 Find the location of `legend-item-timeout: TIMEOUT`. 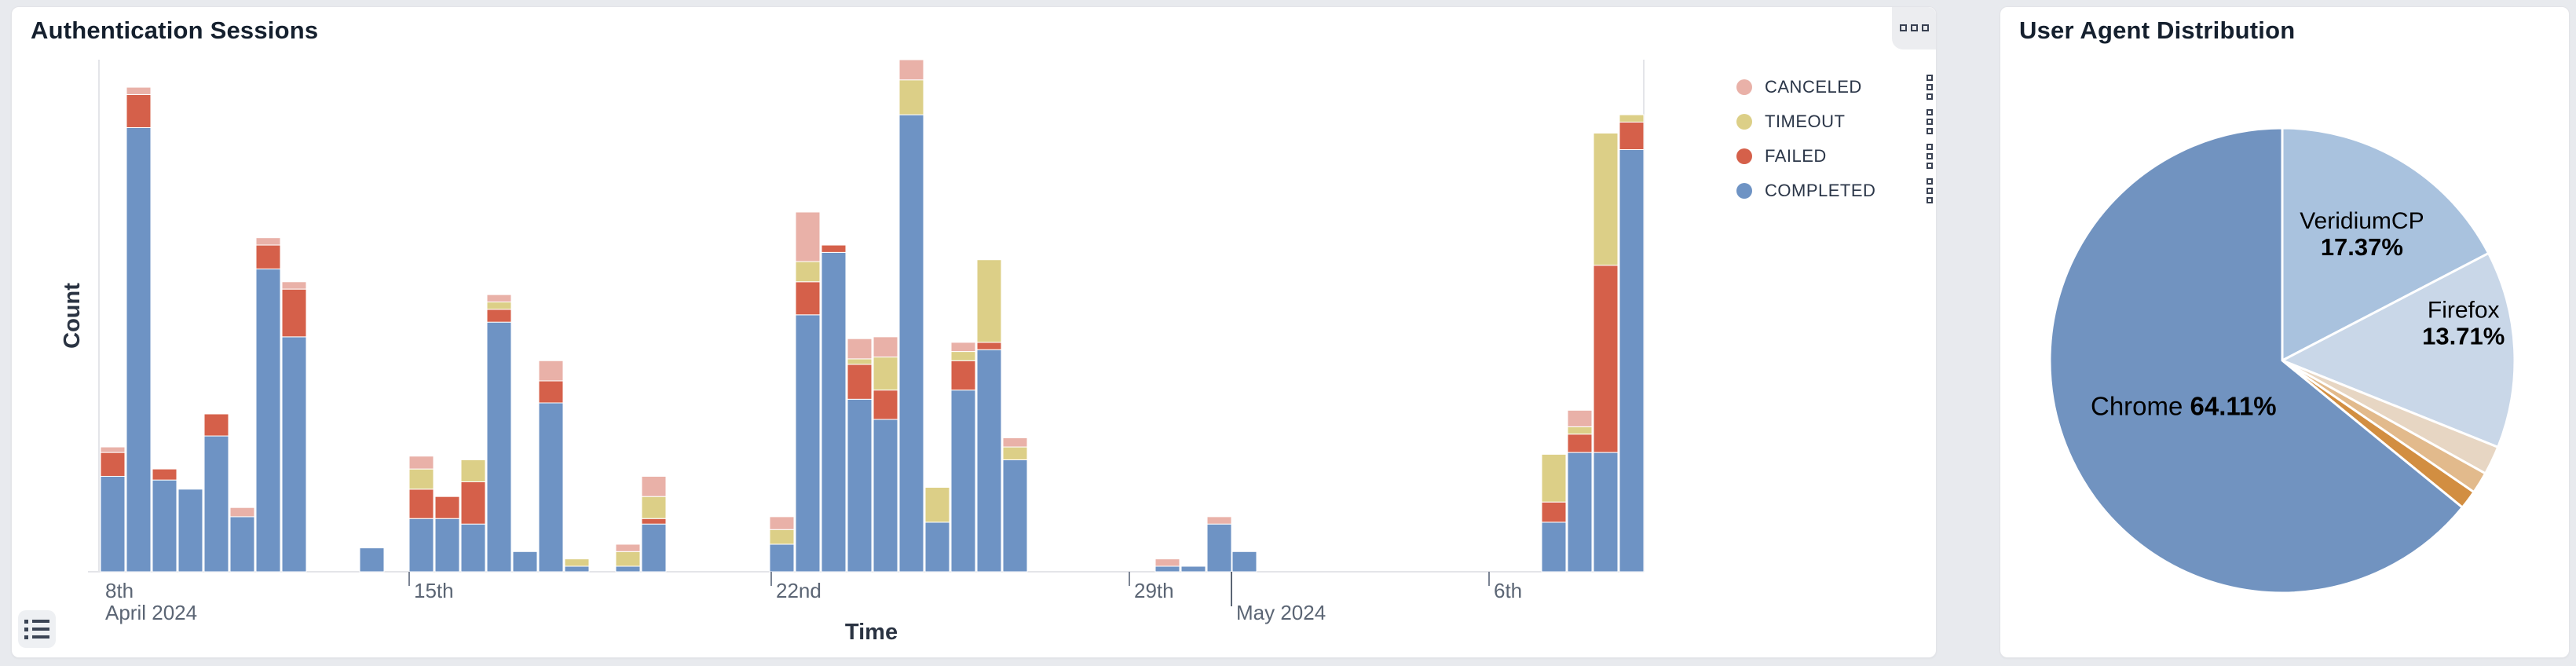

legend-item-timeout: TIMEOUT is located at coordinates (1835, 121).